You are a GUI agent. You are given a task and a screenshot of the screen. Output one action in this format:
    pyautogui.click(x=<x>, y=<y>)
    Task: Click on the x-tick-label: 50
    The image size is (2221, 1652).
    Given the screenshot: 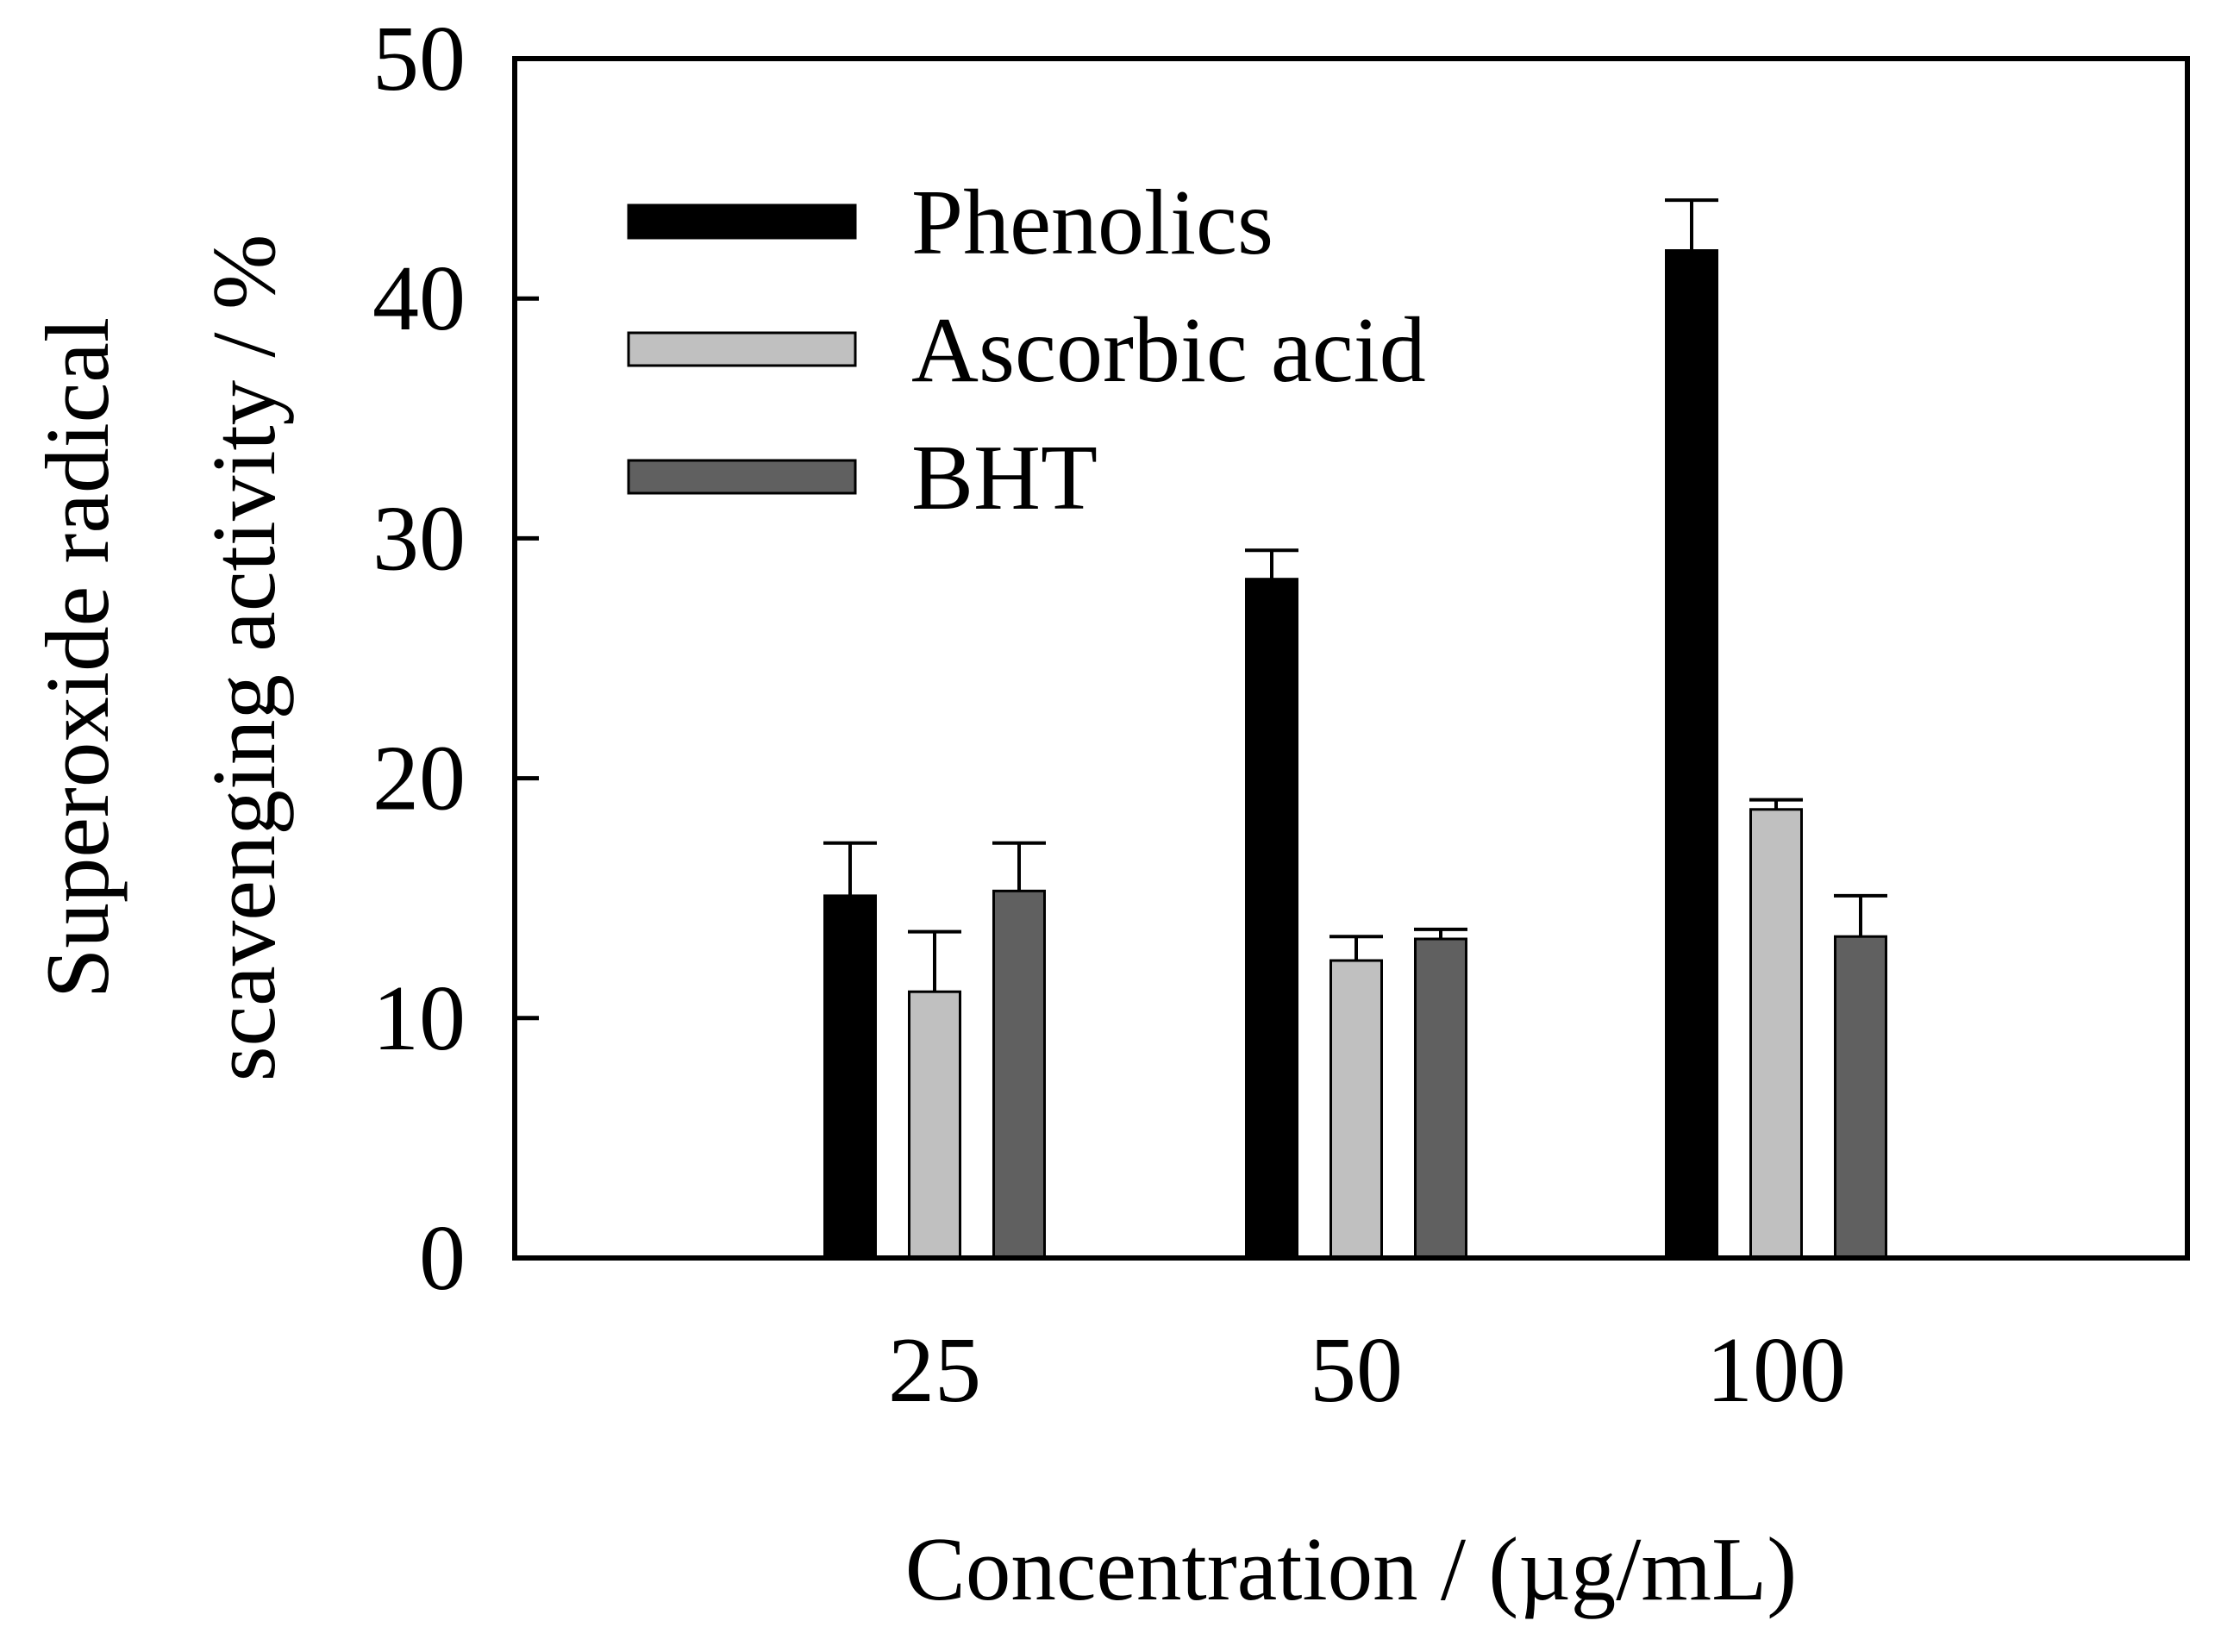 What is the action you would take?
    pyautogui.click(x=1356, y=1370)
    